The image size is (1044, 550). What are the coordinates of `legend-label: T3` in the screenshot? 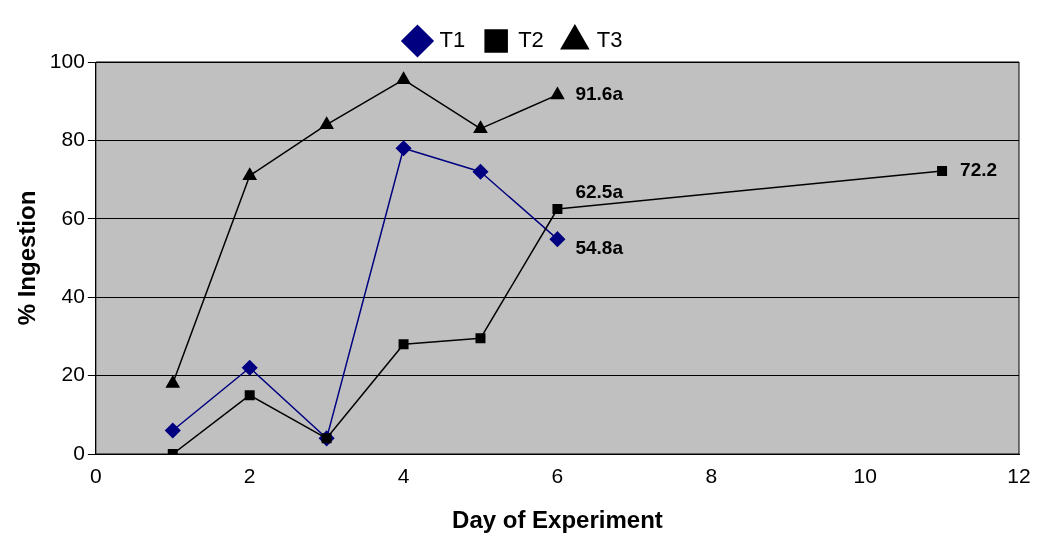 It's located at (609, 40).